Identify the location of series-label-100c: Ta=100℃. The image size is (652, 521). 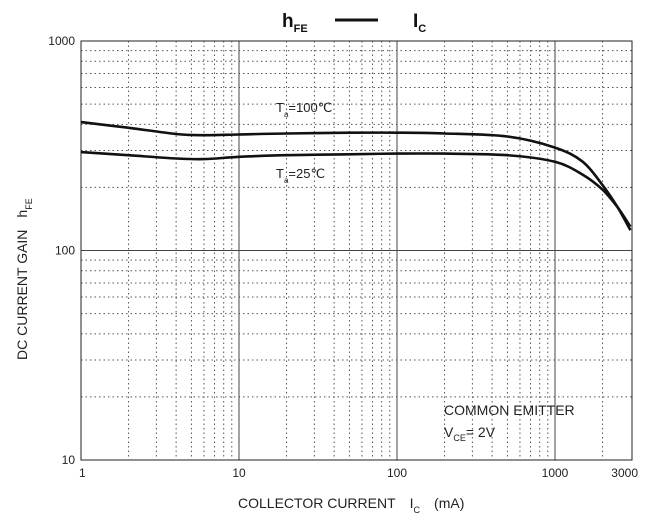
(304, 109).